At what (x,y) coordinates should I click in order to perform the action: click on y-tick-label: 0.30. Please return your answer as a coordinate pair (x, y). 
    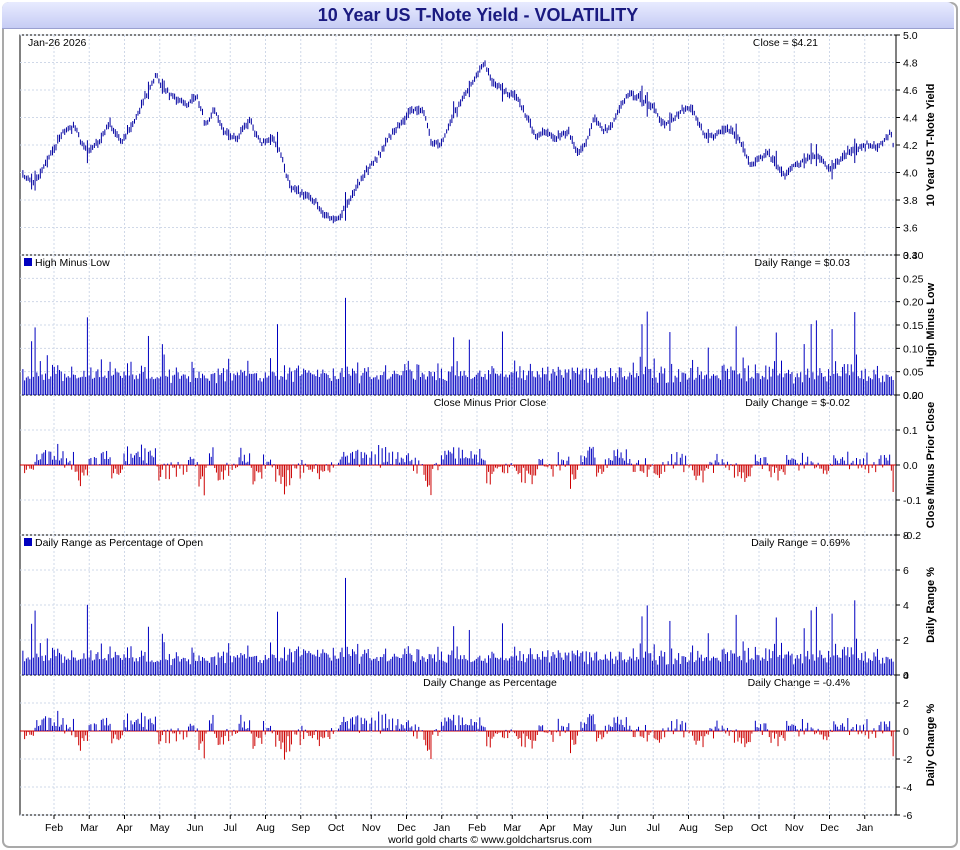
    Looking at the image, I should click on (913, 256).